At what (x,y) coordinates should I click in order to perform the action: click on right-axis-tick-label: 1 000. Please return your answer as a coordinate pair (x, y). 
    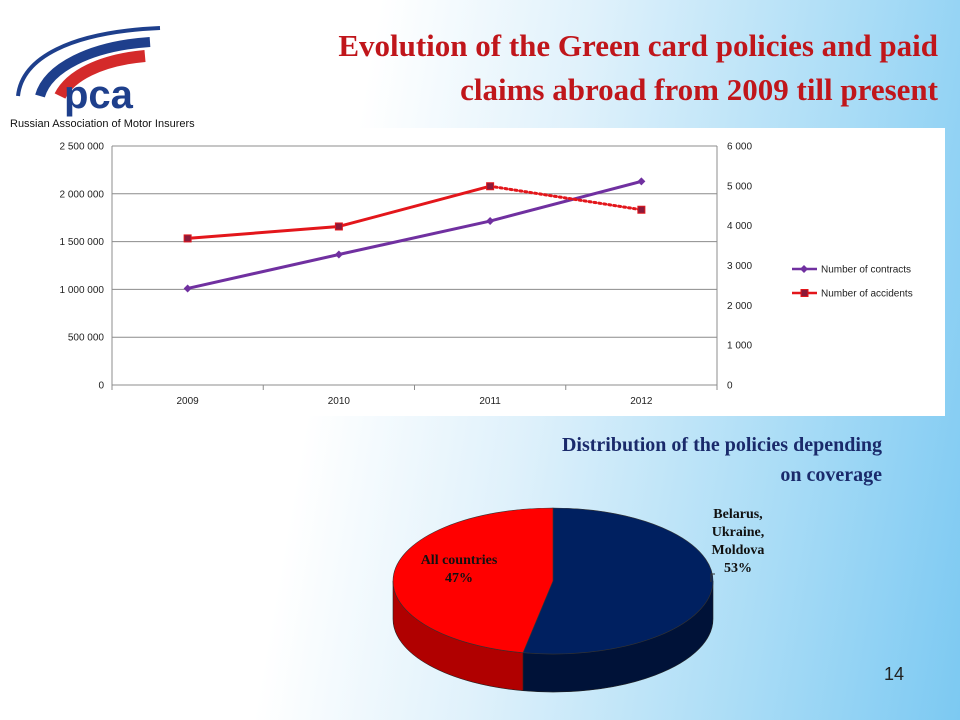
    Looking at the image, I should click on (739, 346).